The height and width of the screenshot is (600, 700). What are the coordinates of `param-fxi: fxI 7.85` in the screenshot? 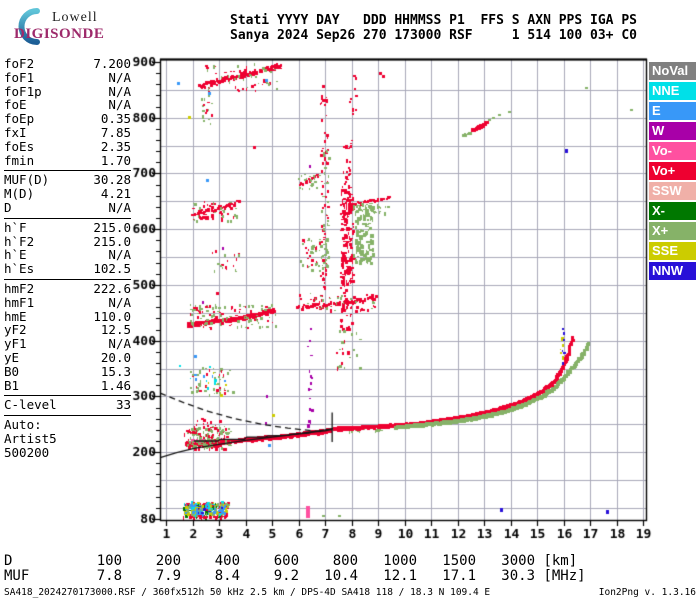 It's located at (67, 133).